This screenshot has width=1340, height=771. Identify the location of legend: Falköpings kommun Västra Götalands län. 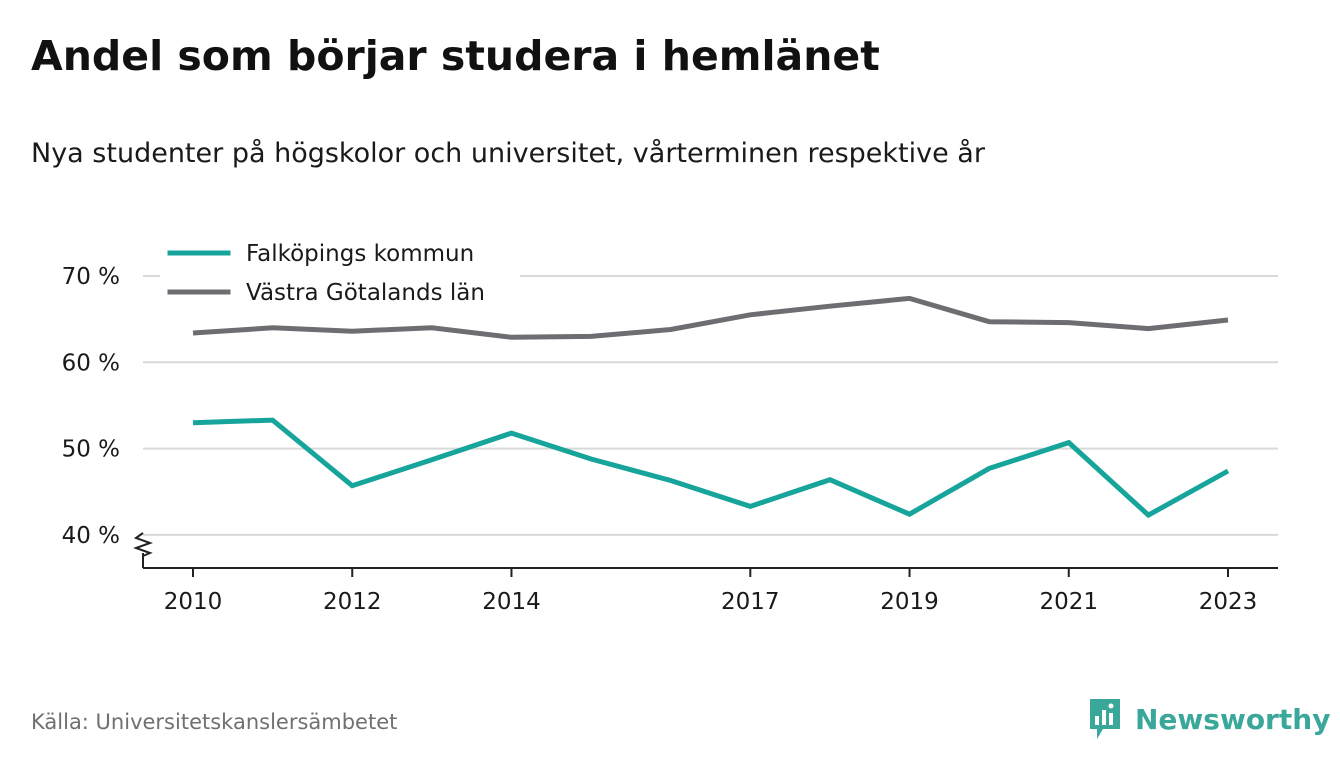
(340, 272).